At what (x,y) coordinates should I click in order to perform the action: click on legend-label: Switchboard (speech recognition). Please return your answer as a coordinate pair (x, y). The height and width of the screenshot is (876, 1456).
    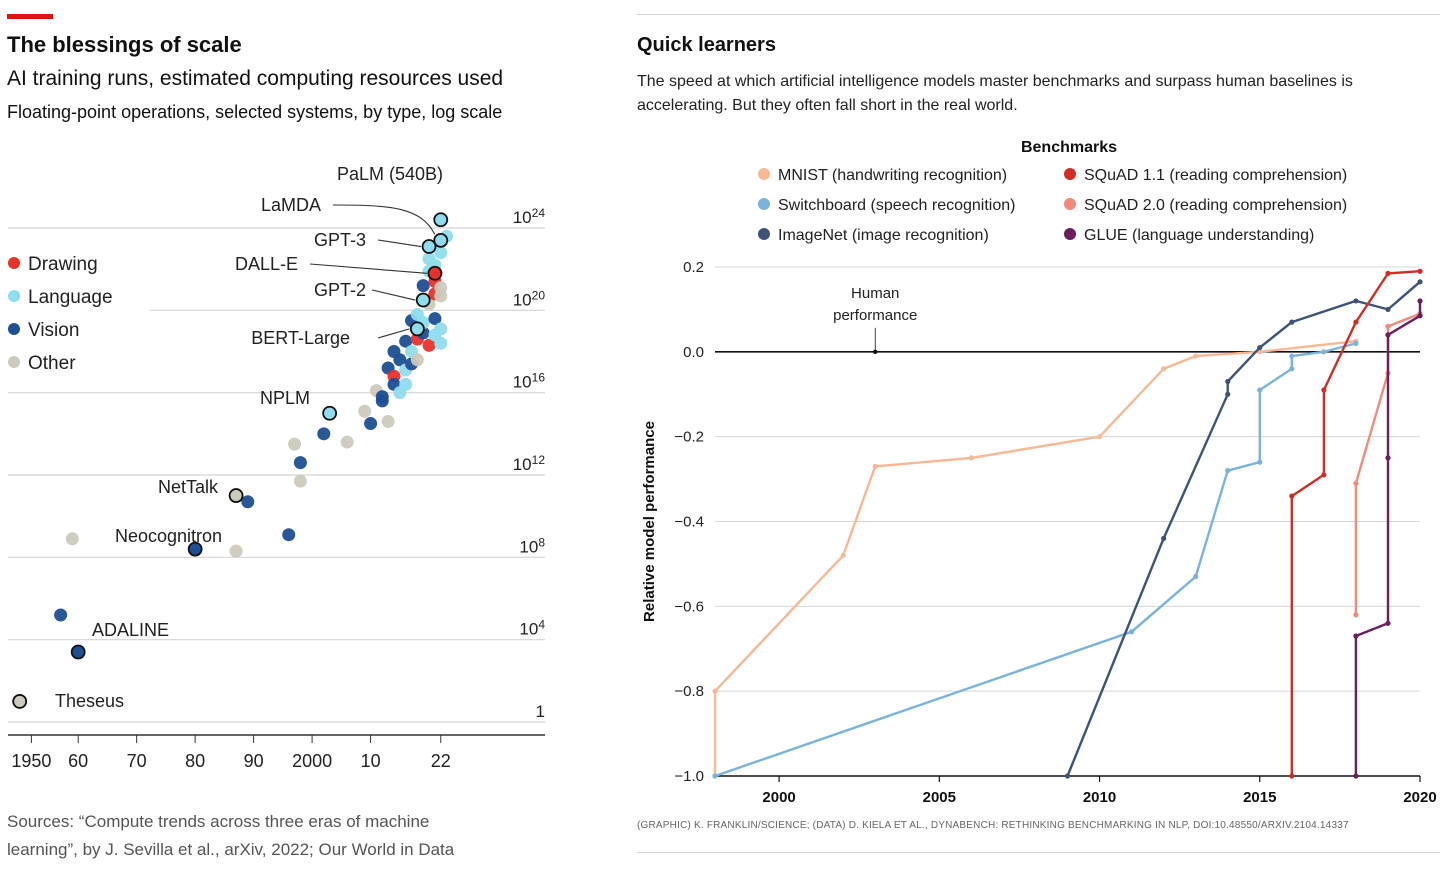
    Looking at the image, I should click on (896, 205).